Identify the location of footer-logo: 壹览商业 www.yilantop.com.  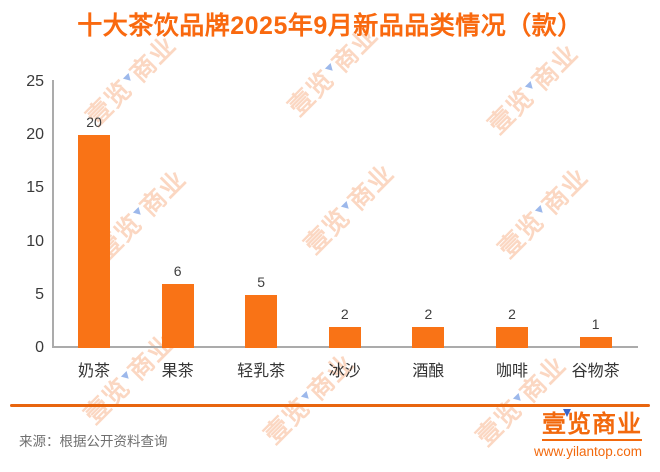
(587, 434).